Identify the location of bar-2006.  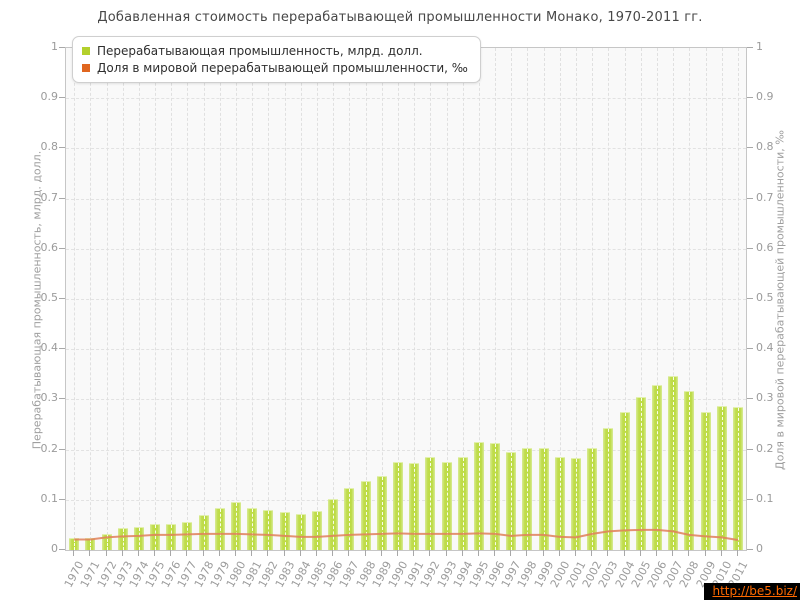
(657, 467).